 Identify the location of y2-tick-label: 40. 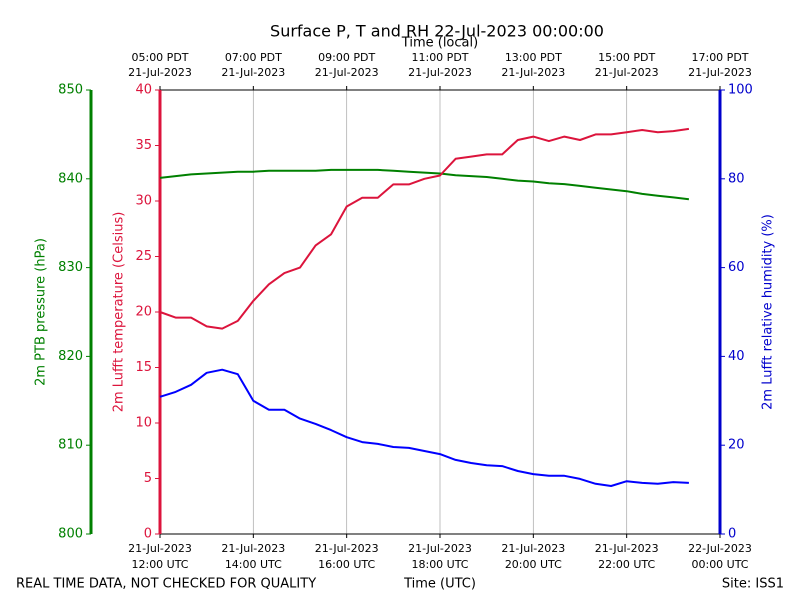
(736, 356).